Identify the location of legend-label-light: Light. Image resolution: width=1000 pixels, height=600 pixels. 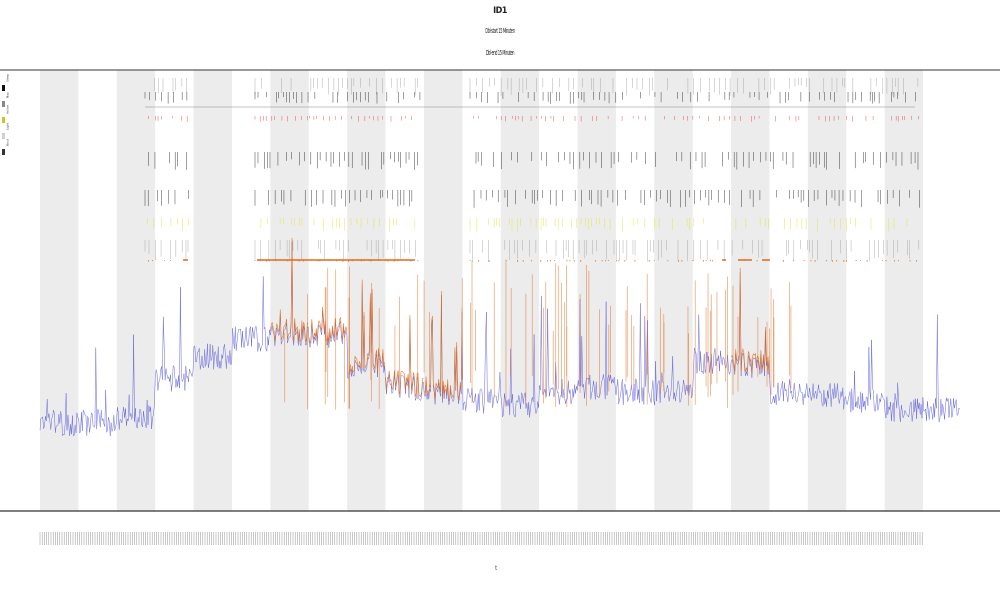
(8, 126).